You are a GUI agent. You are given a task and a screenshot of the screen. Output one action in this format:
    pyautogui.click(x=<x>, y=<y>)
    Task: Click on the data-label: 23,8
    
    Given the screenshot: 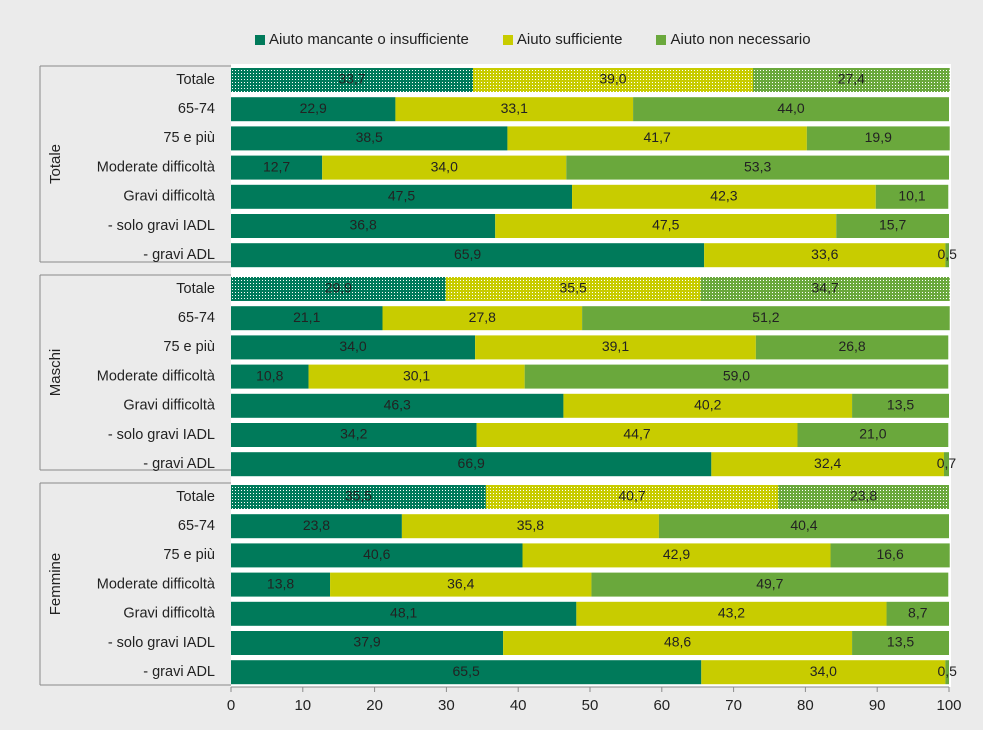 What is the action you would take?
    pyautogui.click(x=316, y=525)
    